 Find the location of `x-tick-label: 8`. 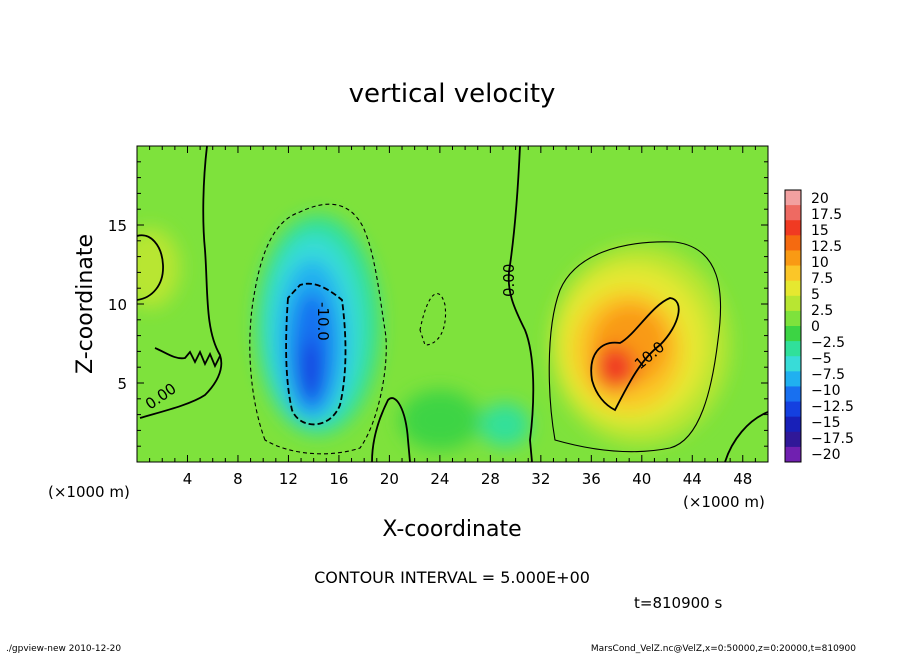

x-tick-label: 8 is located at coordinates (238, 479).